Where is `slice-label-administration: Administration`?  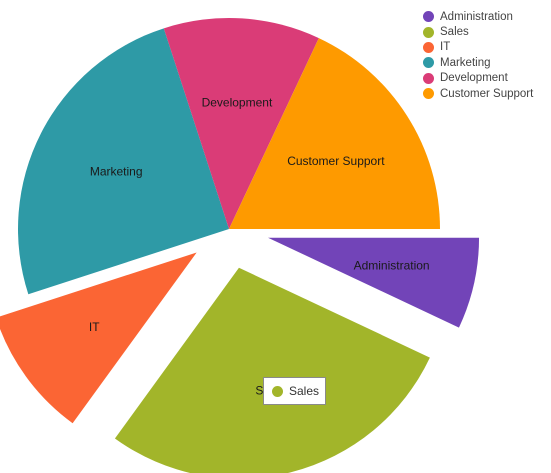
slice-label-administration: Administration is located at coordinates (392, 265).